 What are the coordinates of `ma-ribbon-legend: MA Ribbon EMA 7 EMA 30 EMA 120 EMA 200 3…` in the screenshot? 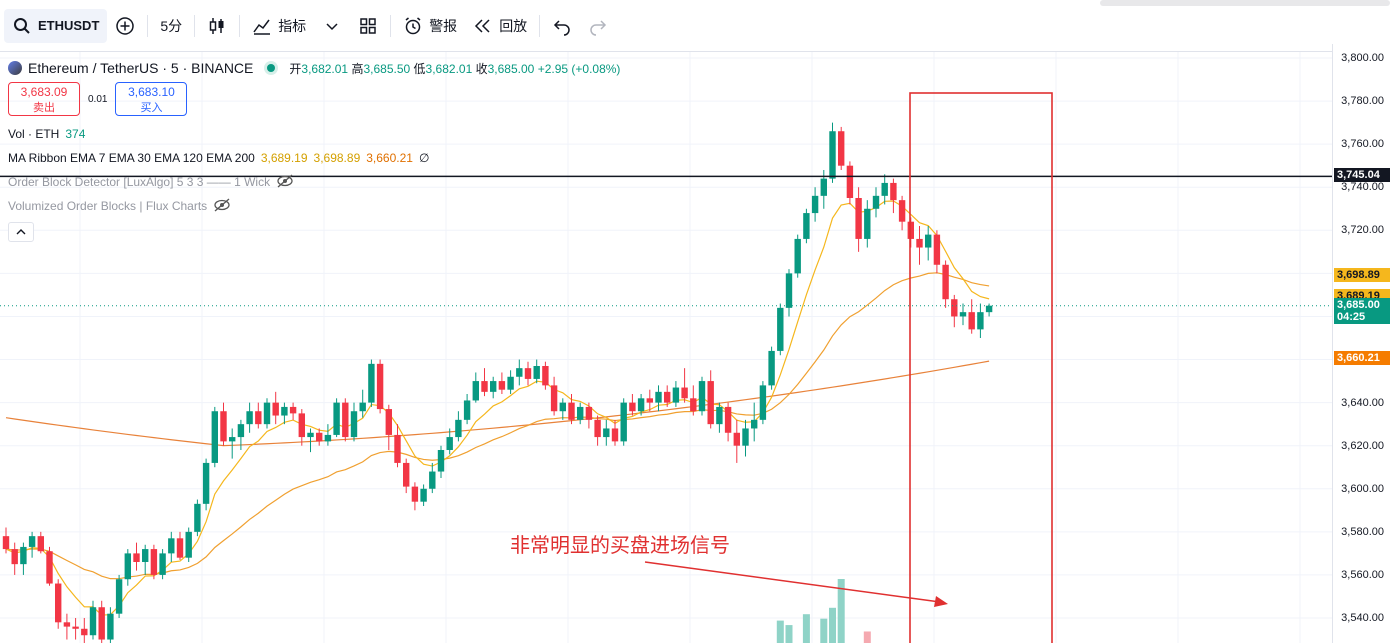 It's located at (219, 158).